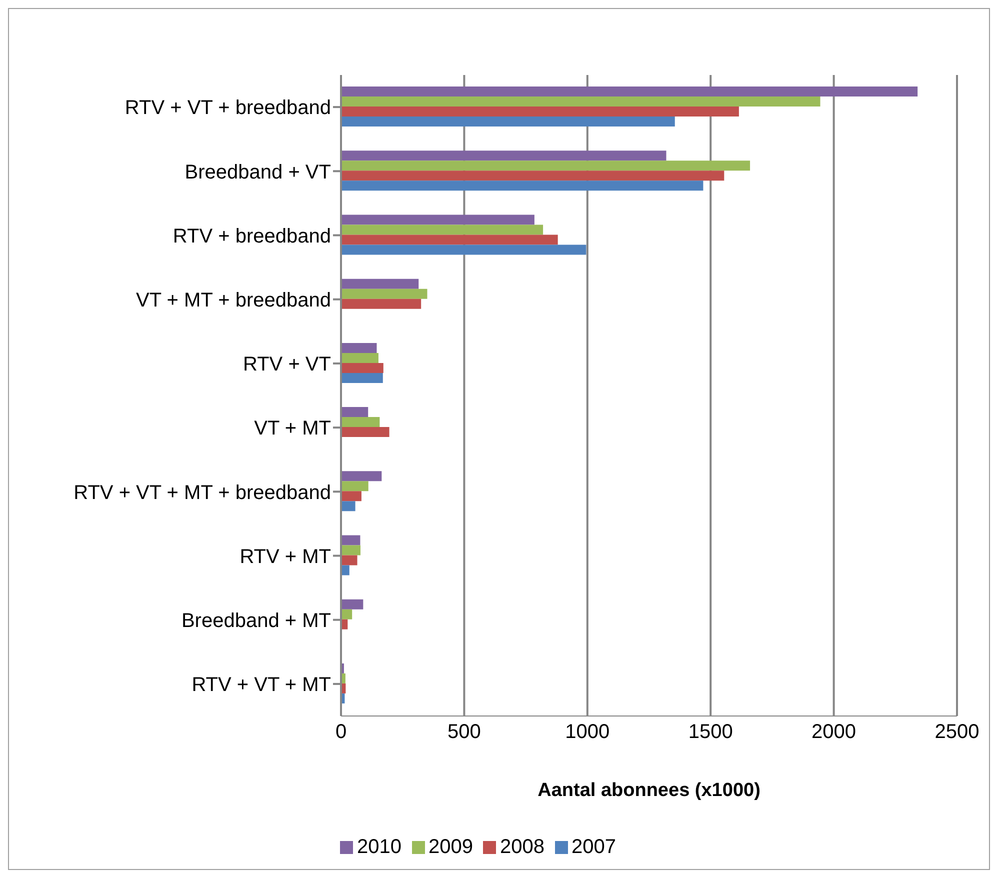 Image resolution: width=998 pixels, height=877 pixels. I want to click on x-tick-label: 1500, so click(710, 732).